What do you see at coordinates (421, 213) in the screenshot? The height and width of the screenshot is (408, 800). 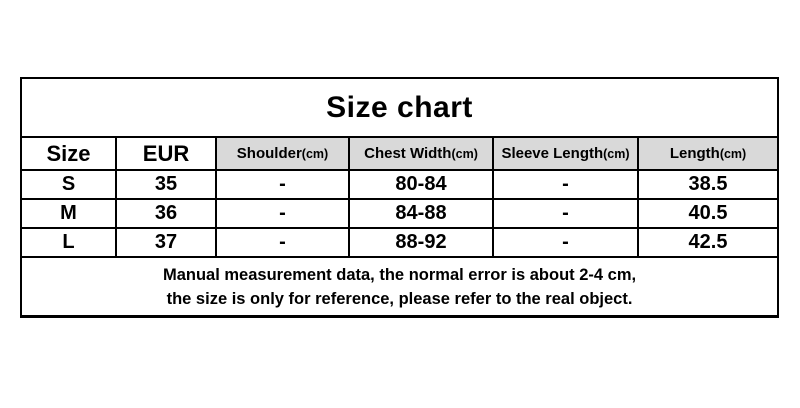 I see `cell-chest-width: 84-88` at bounding box center [421, 213].